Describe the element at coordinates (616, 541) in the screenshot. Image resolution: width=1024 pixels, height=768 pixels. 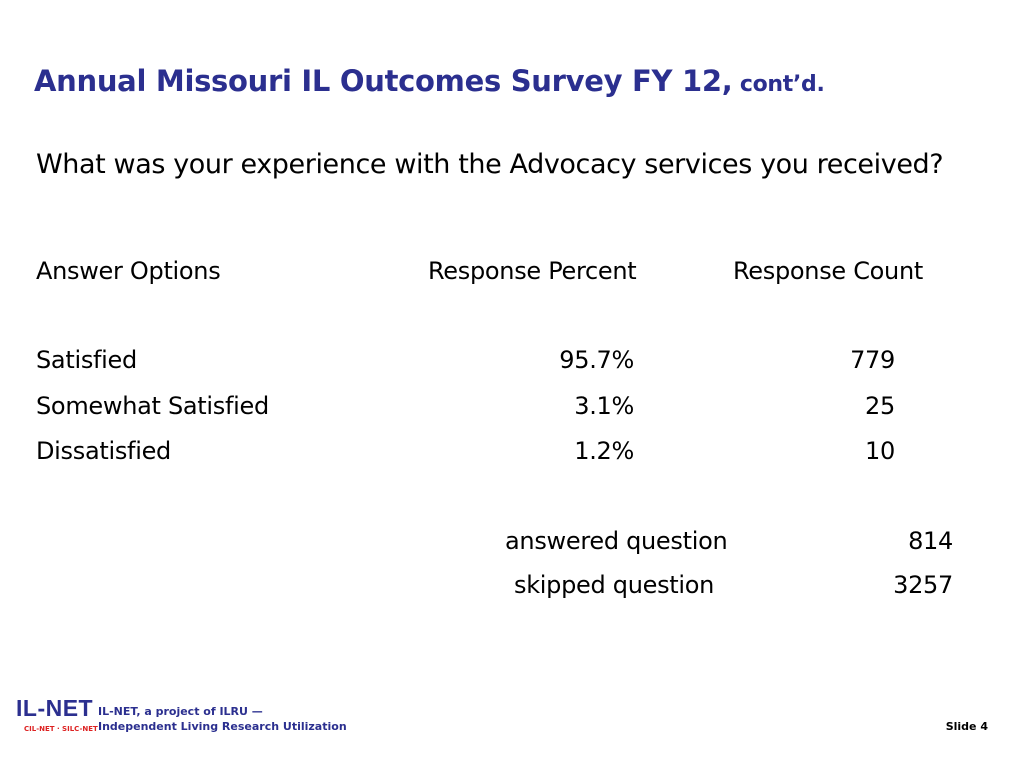
I see `summary-answered-label: answered question` at that location.